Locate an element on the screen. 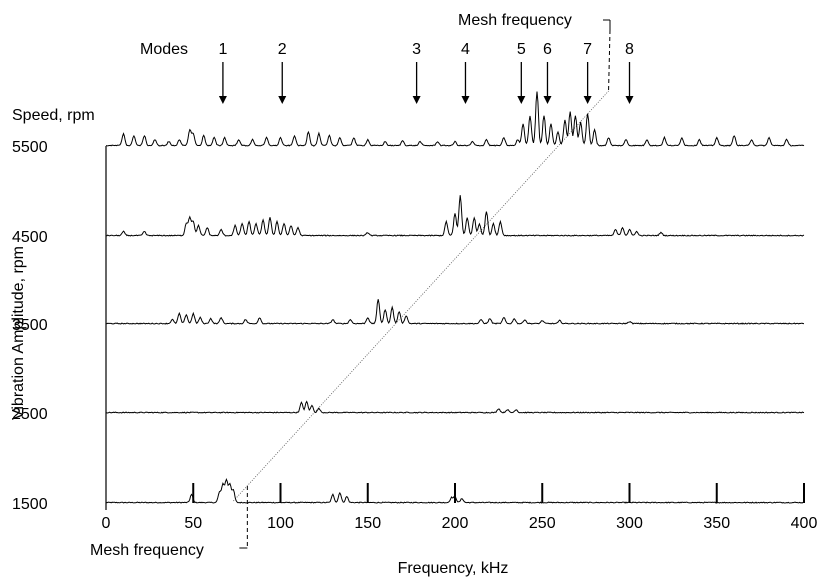 Image resolution: width=828 pixels, height=584 pixels. mode-label: 2 is located at coordinates (282, 49).